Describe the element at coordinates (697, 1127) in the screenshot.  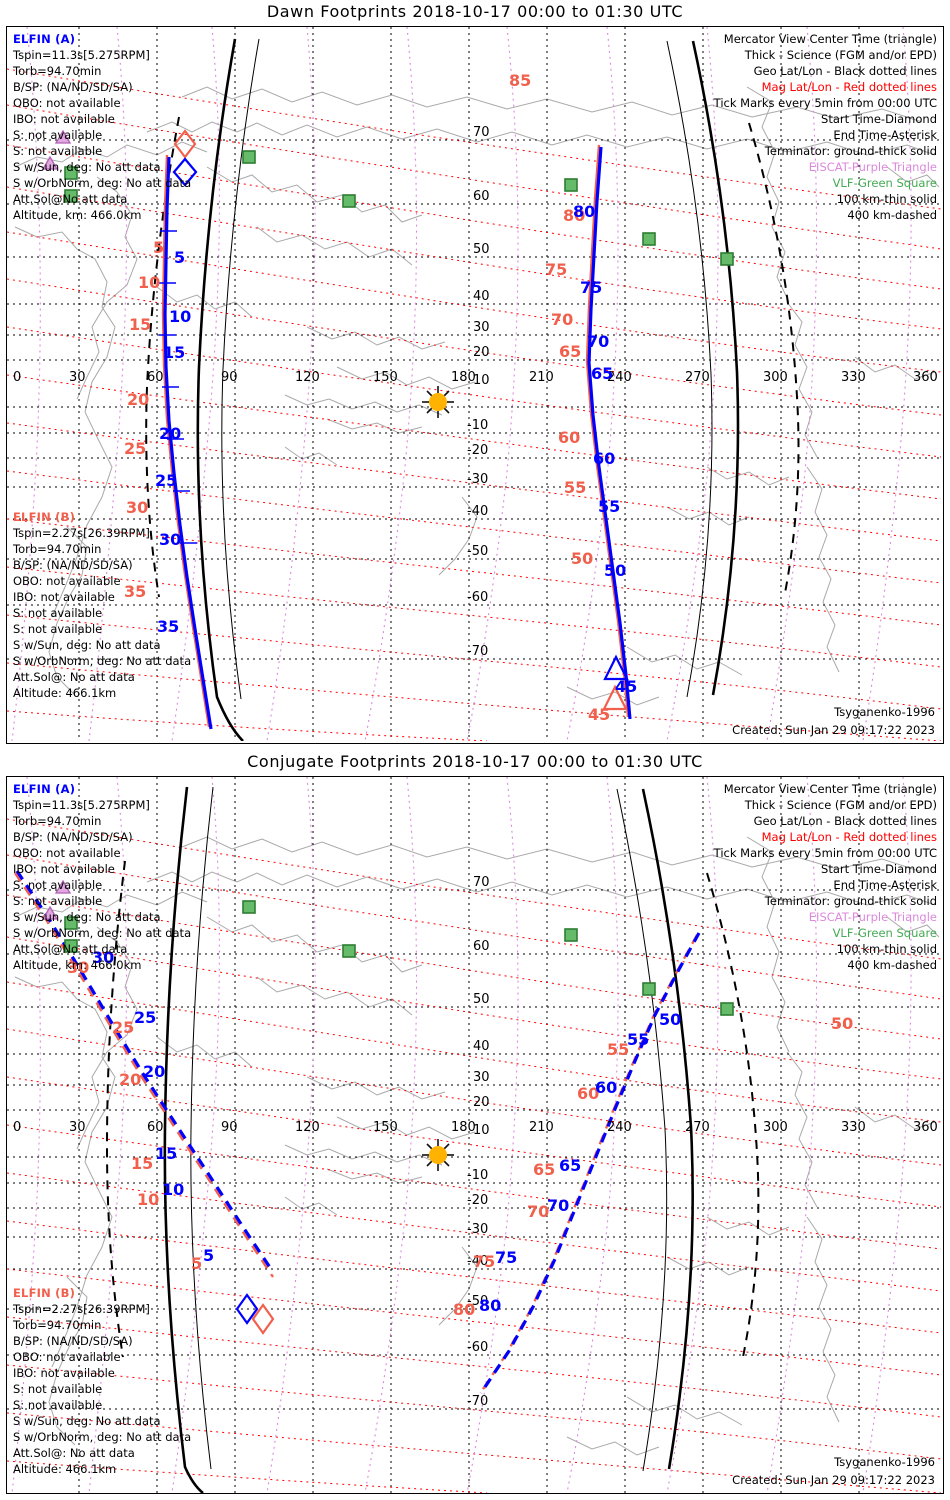
I see `svg-text: 270` at that location.